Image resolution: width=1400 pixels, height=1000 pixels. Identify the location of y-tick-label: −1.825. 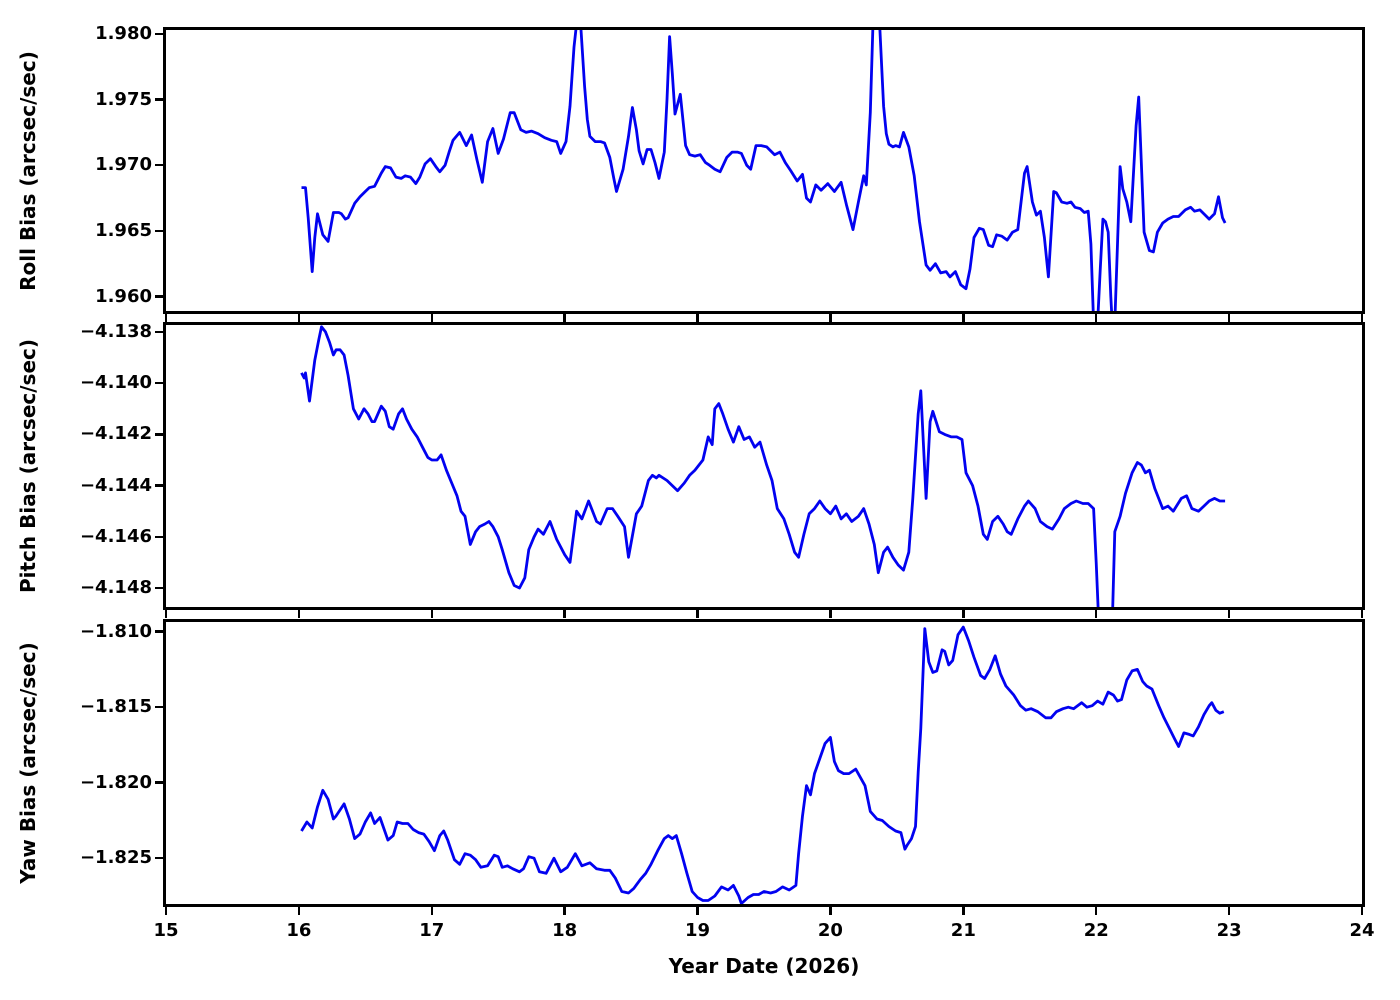
(115, 858).